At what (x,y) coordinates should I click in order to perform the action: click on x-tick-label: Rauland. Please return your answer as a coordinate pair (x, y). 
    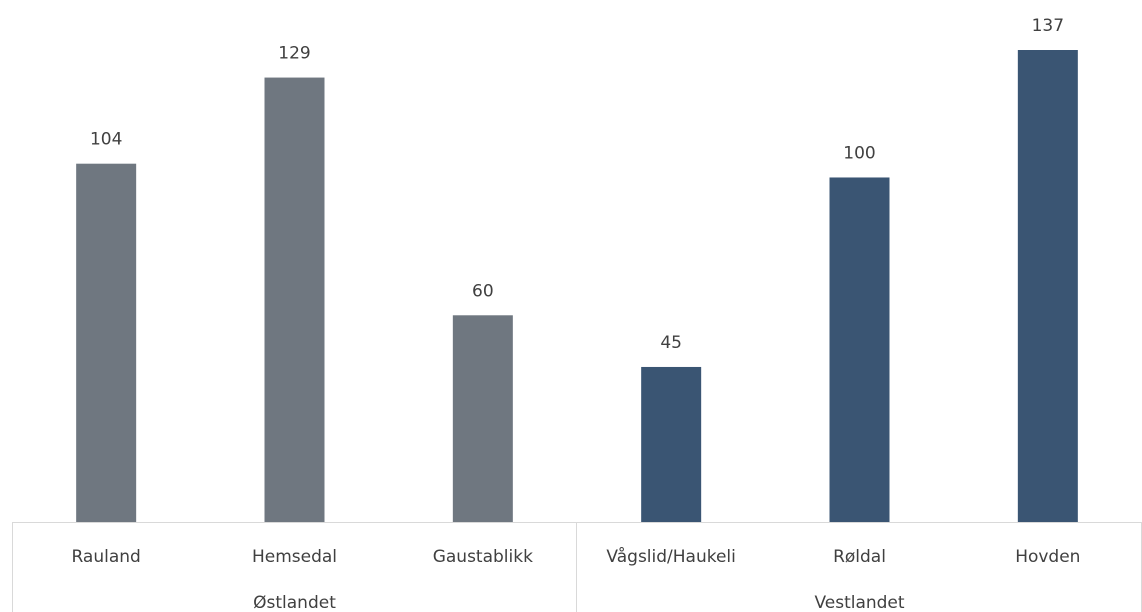
    Looking at the image, I should click on (105, 557).